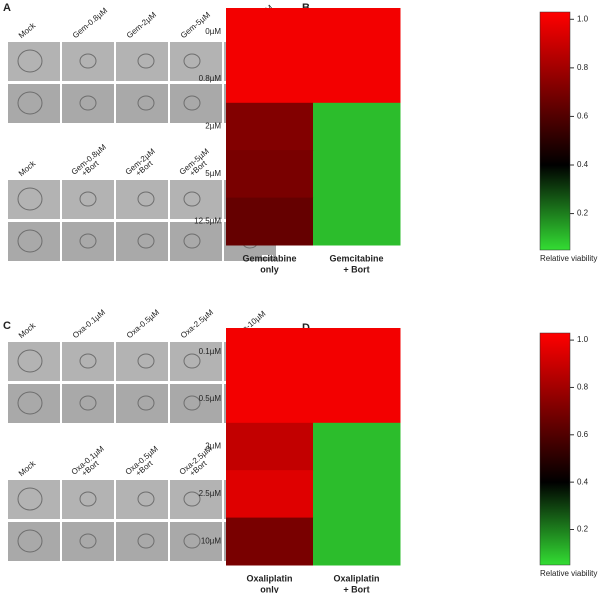 The image size is (600, 593). What do you see at coordinates (143, 323) in the screenshot?
I see `column-label: Oxa-0.5µM` at bounding box center [143, 323].